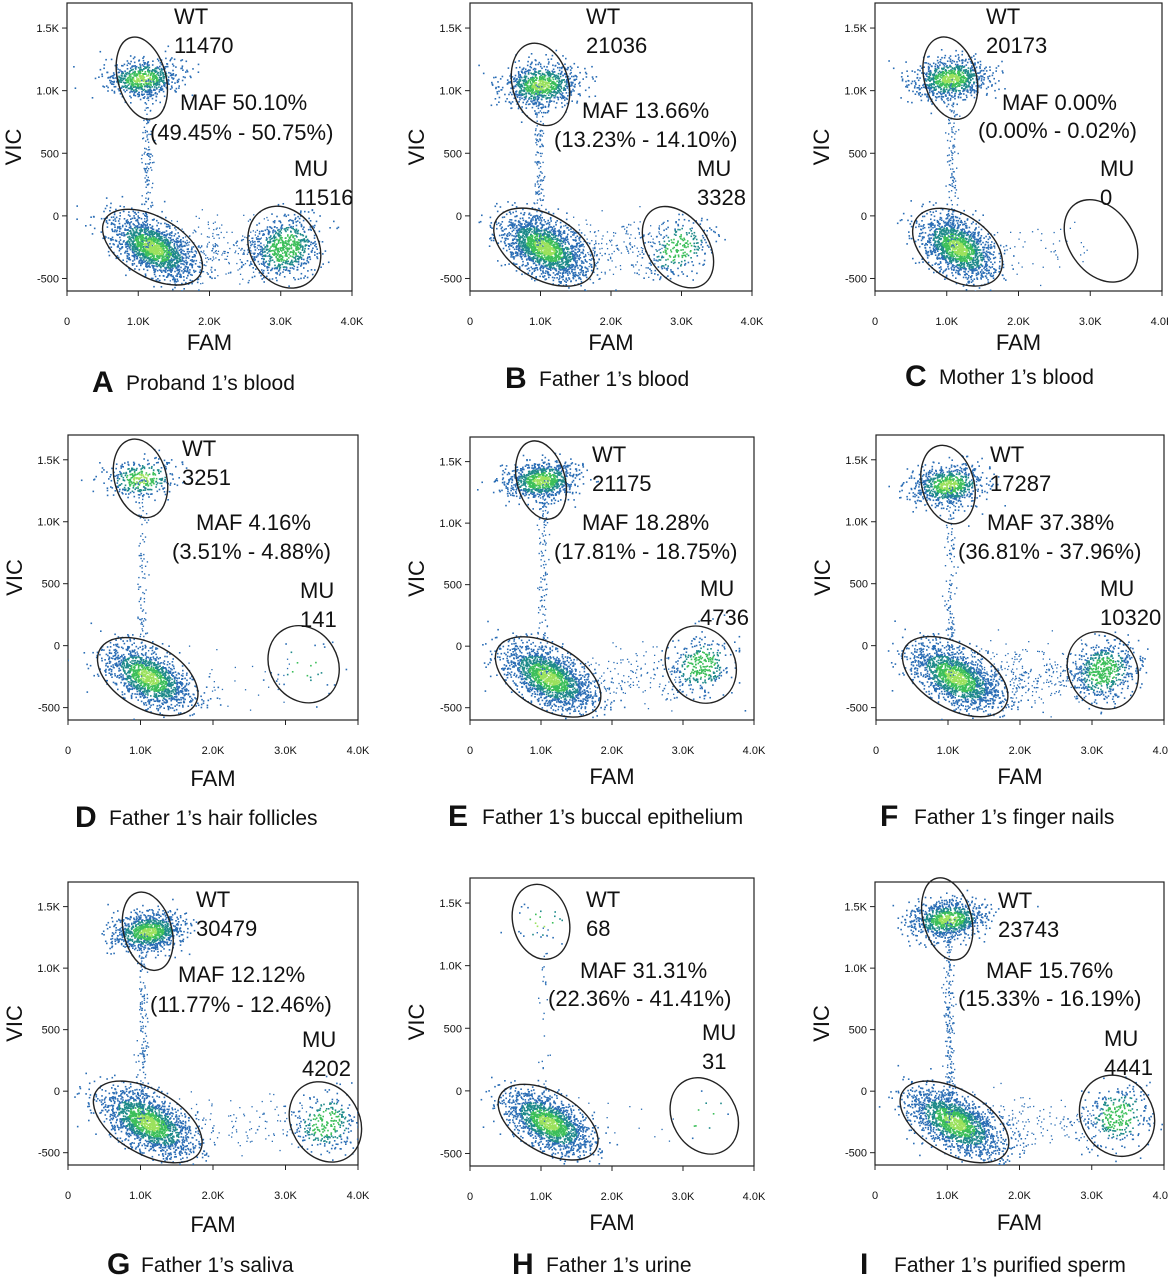  What do you see at coordinates (619, 1265) in the screenshot?
I see `panel-caption: Father 1’s urine` at bounding box center [619, 1265].